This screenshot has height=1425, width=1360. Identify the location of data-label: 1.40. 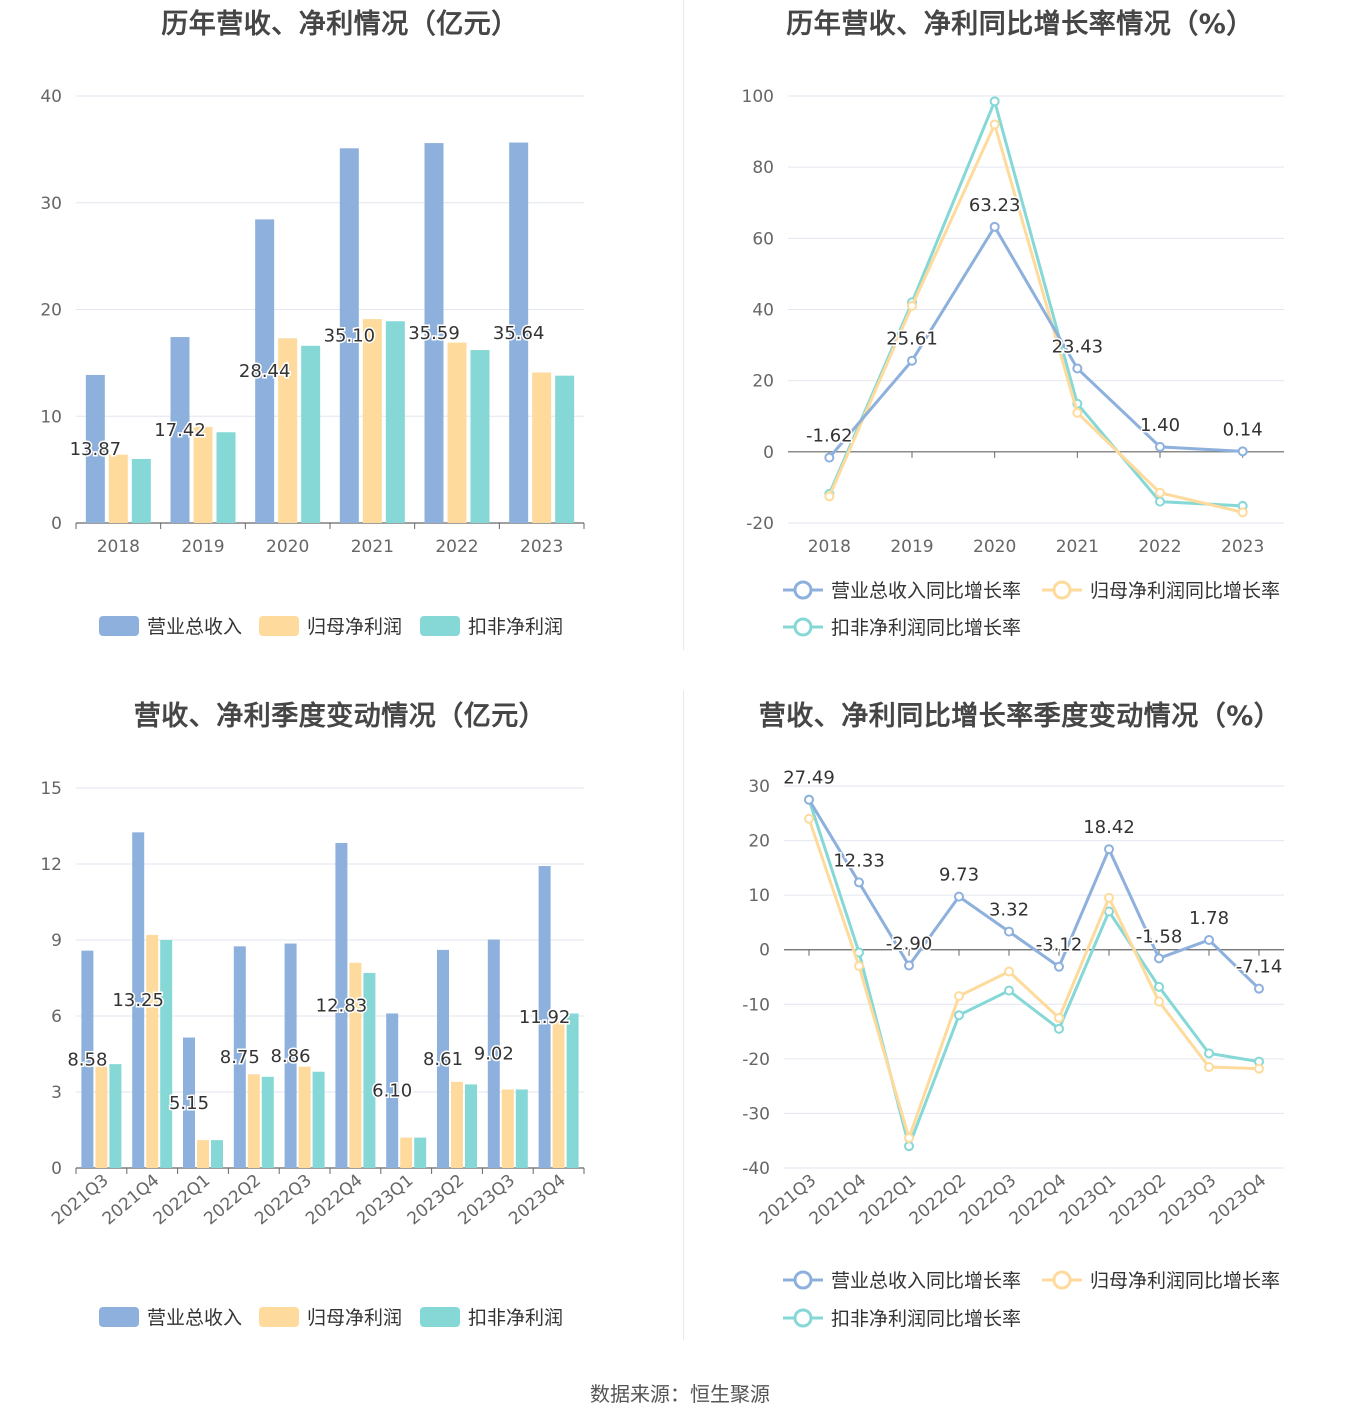
(1160, 425).